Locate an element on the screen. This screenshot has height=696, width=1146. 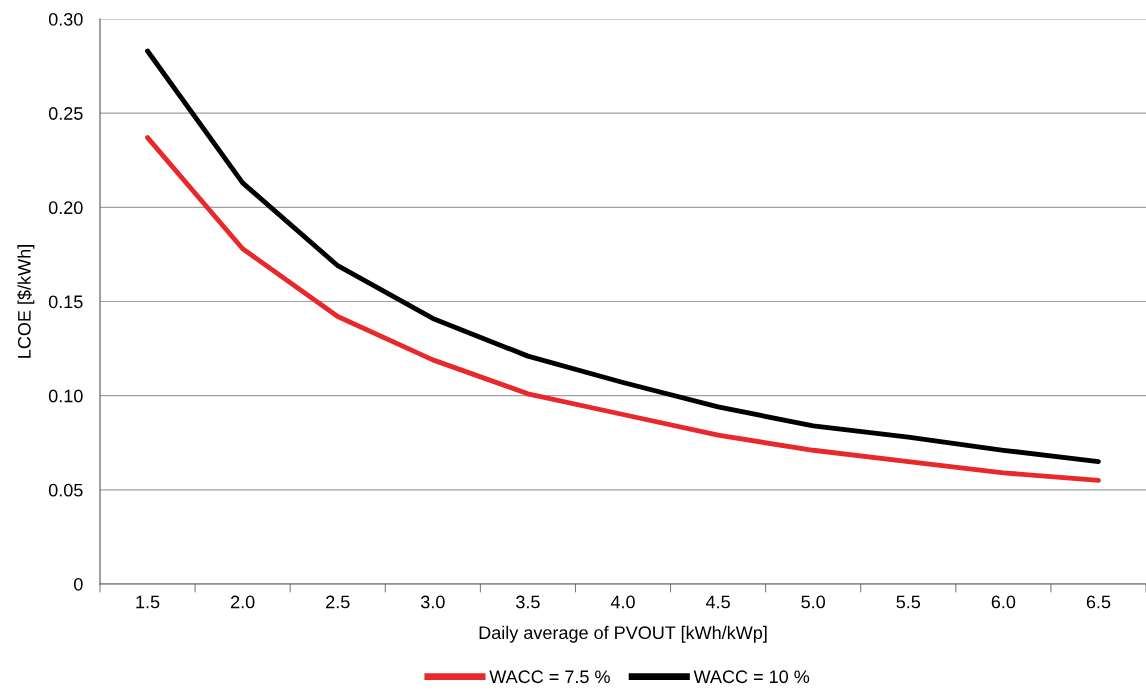
x-tick-label: 5.5 is located at coordinates (908, 602).